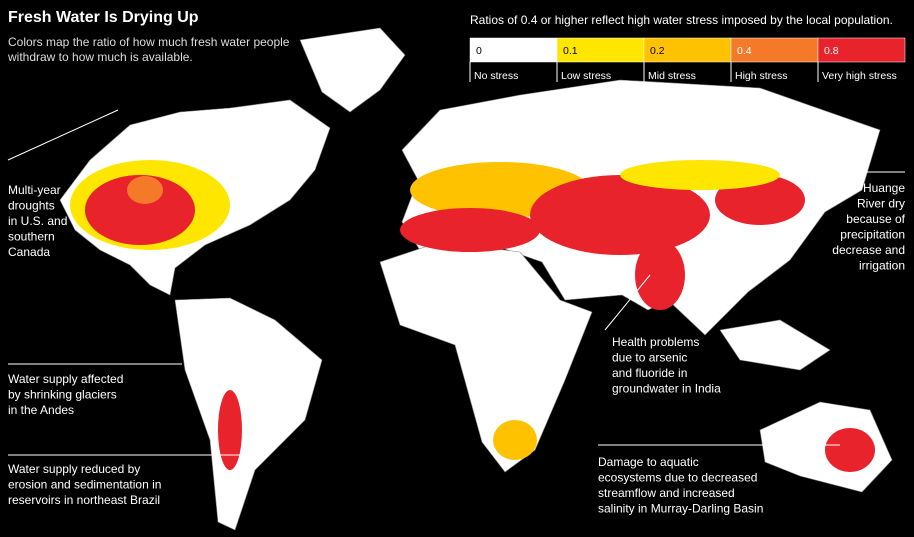 The width and height of the screenshot is (914, 537). I want to click on annotation-line: Water supply affected, so click(65, 379).